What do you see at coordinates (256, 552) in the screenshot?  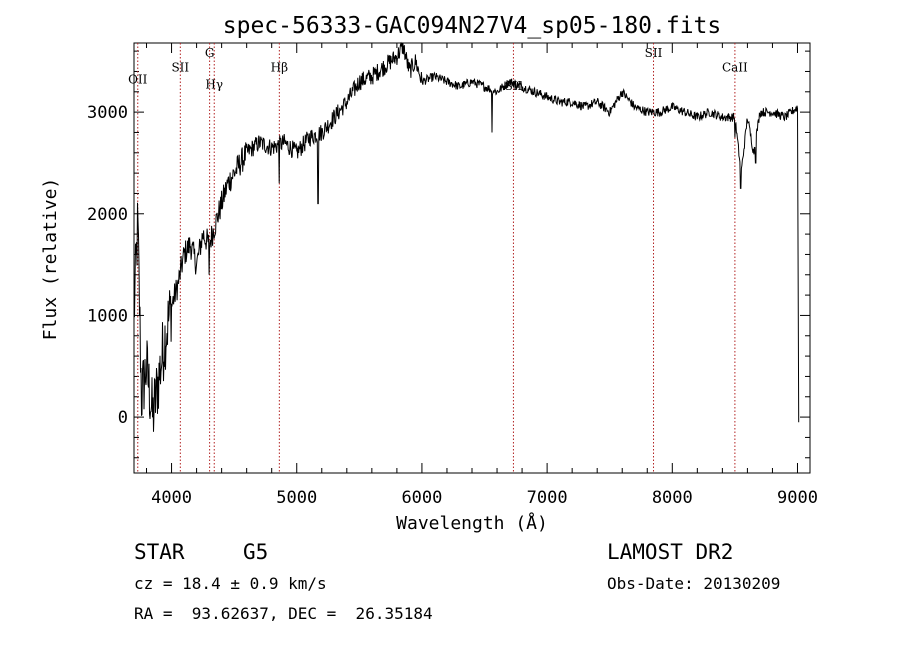 I see `object-subclass: G5` at bounding box center [256, 552].